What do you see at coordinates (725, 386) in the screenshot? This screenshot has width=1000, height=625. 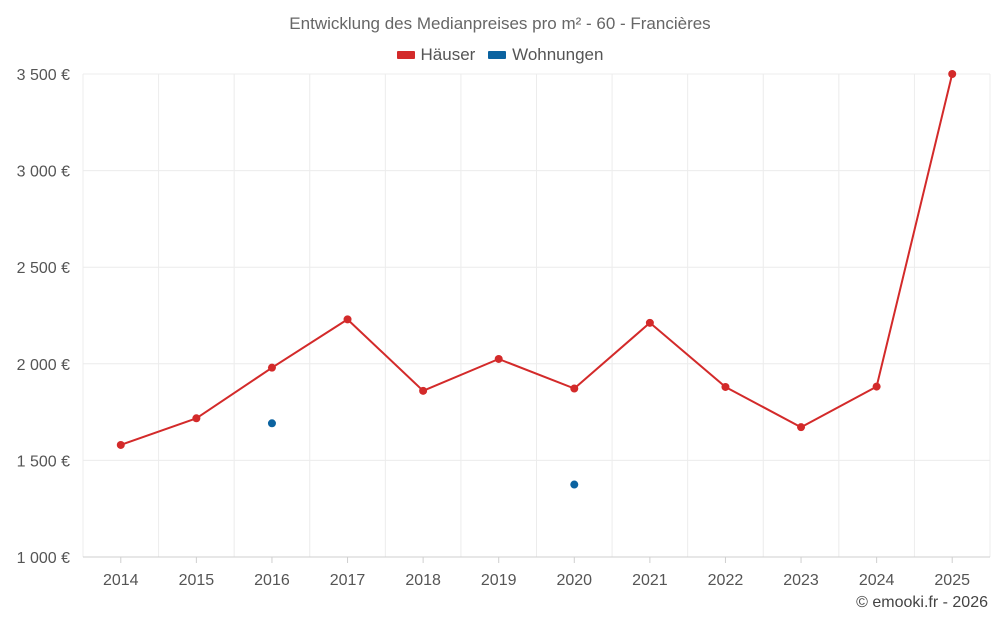 I see `data-point-haeuser-2022` at bounding box center [725, 386].